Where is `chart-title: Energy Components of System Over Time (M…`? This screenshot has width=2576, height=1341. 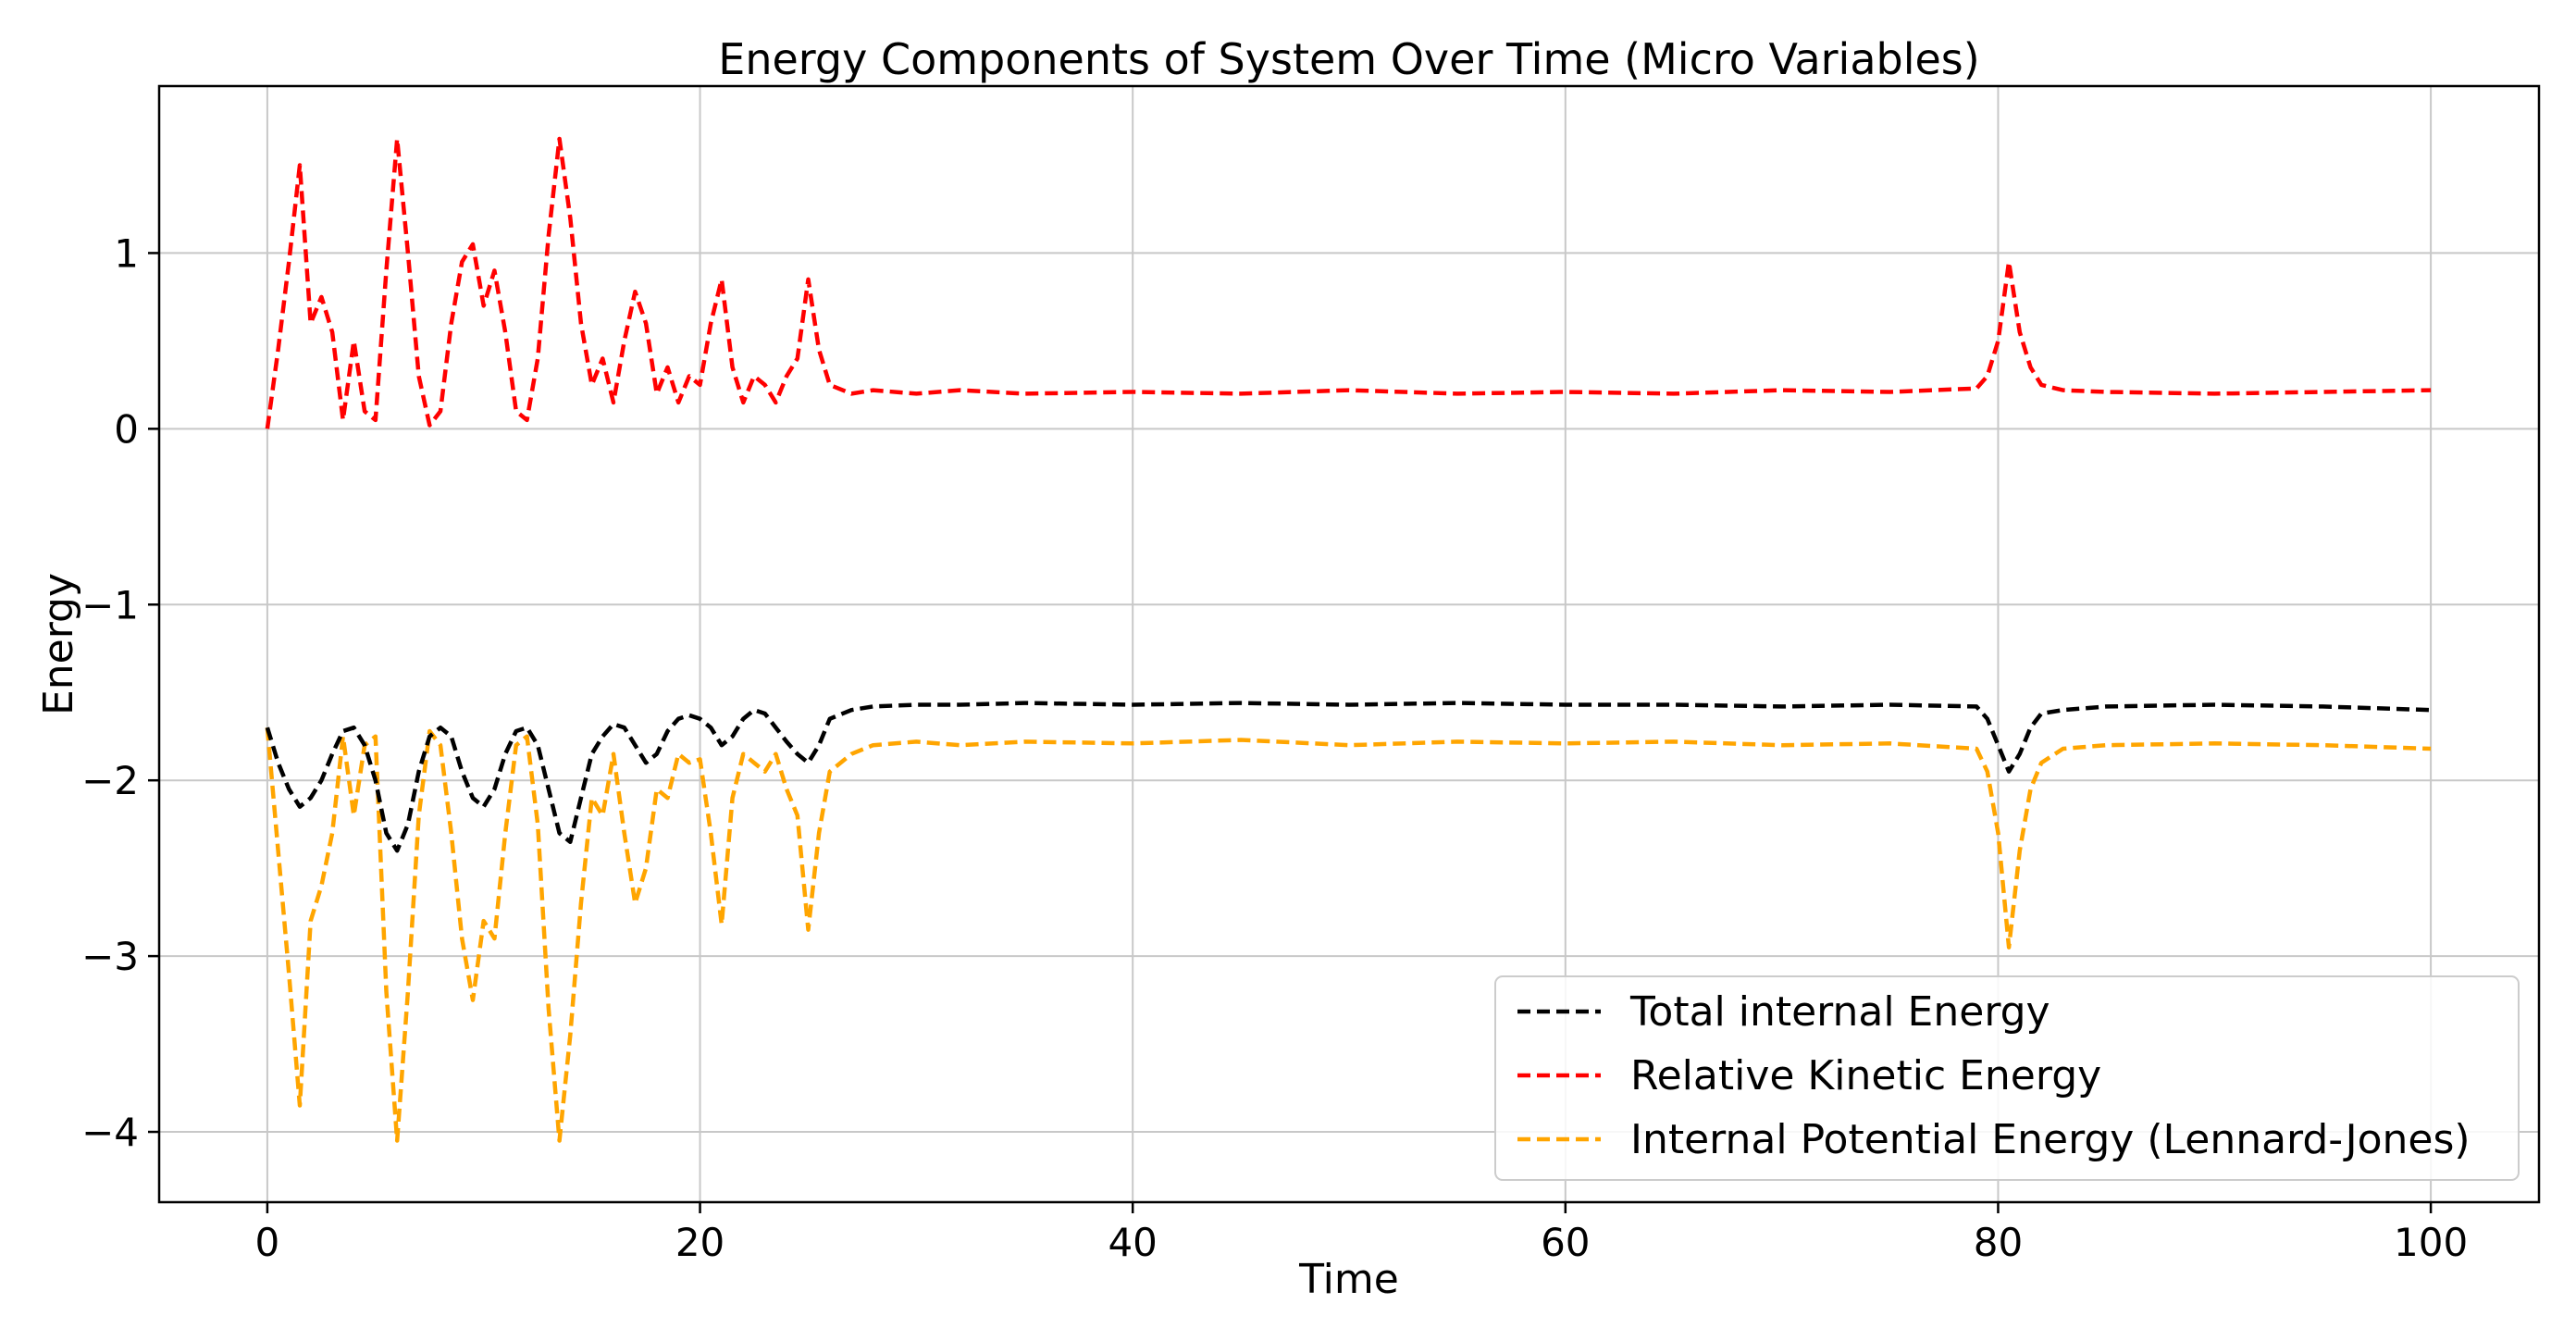 chart-title: Energy Components of System Over Time (M… is located at coordinates (1348, 59).